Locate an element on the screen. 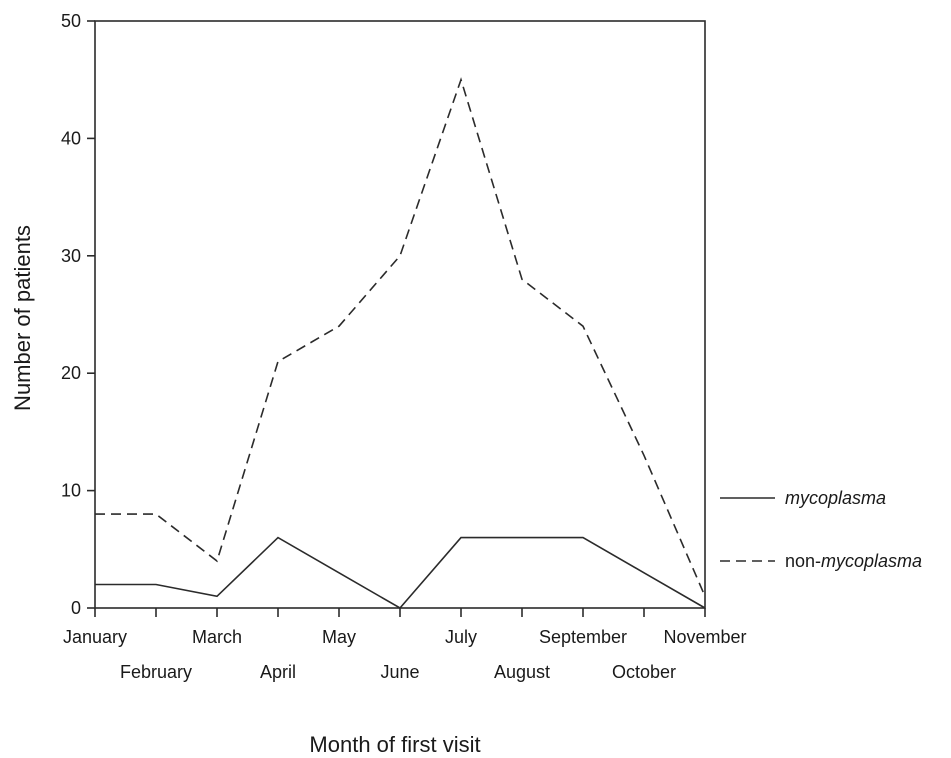 This screenshot has height=758, width=951. x-tick-label-october: October is located at coordinates (644, 672).